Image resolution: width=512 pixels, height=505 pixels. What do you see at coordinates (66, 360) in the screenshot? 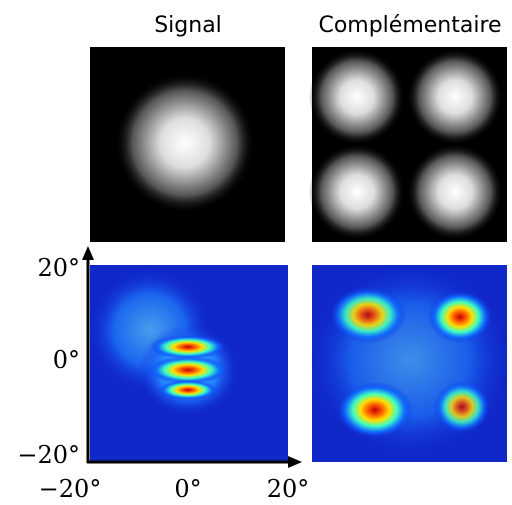
I see `y-tick-label: 0°` at bounding box center [66, 360].